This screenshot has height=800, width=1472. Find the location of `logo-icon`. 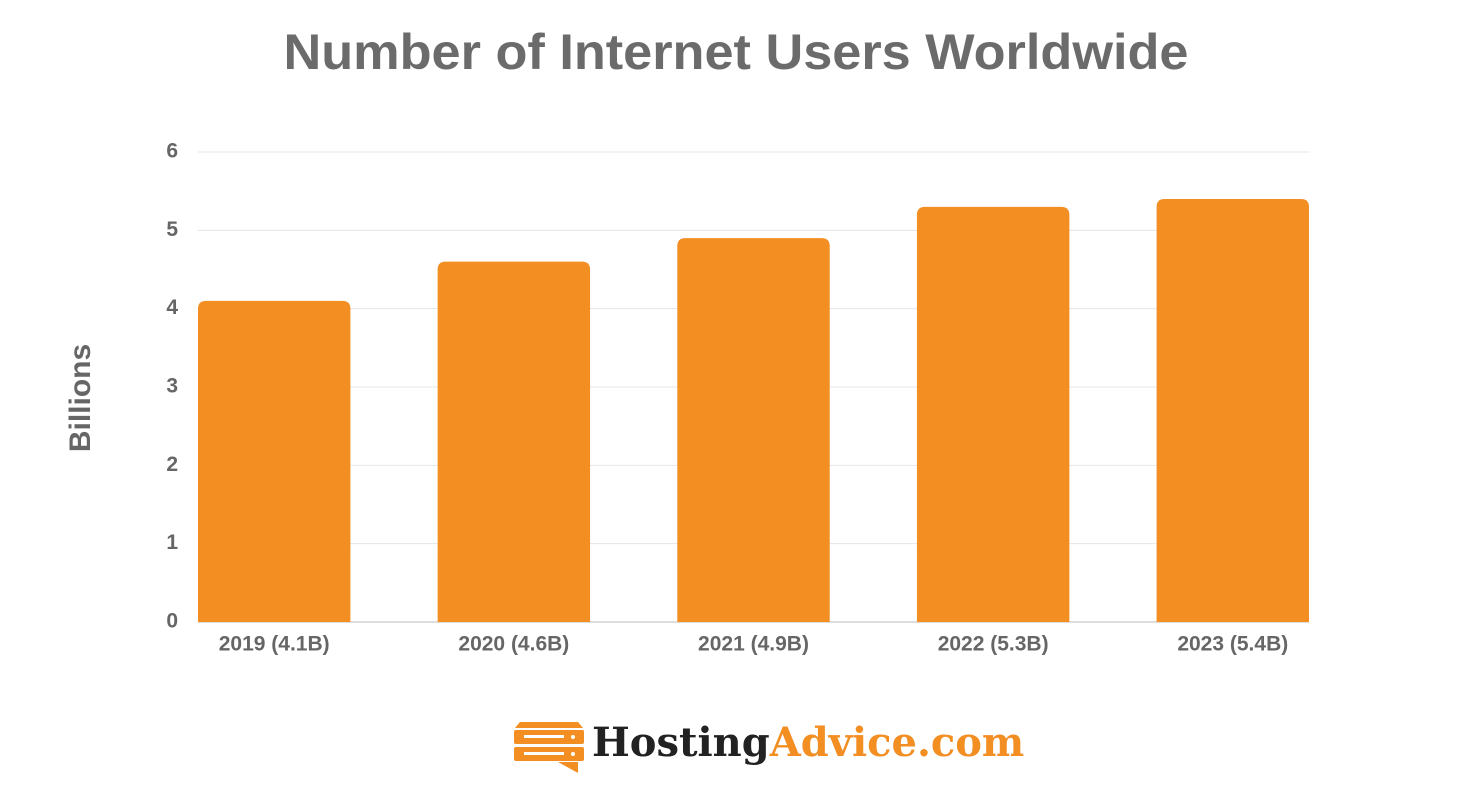

logo-icon is located at coordinates (549, 747).